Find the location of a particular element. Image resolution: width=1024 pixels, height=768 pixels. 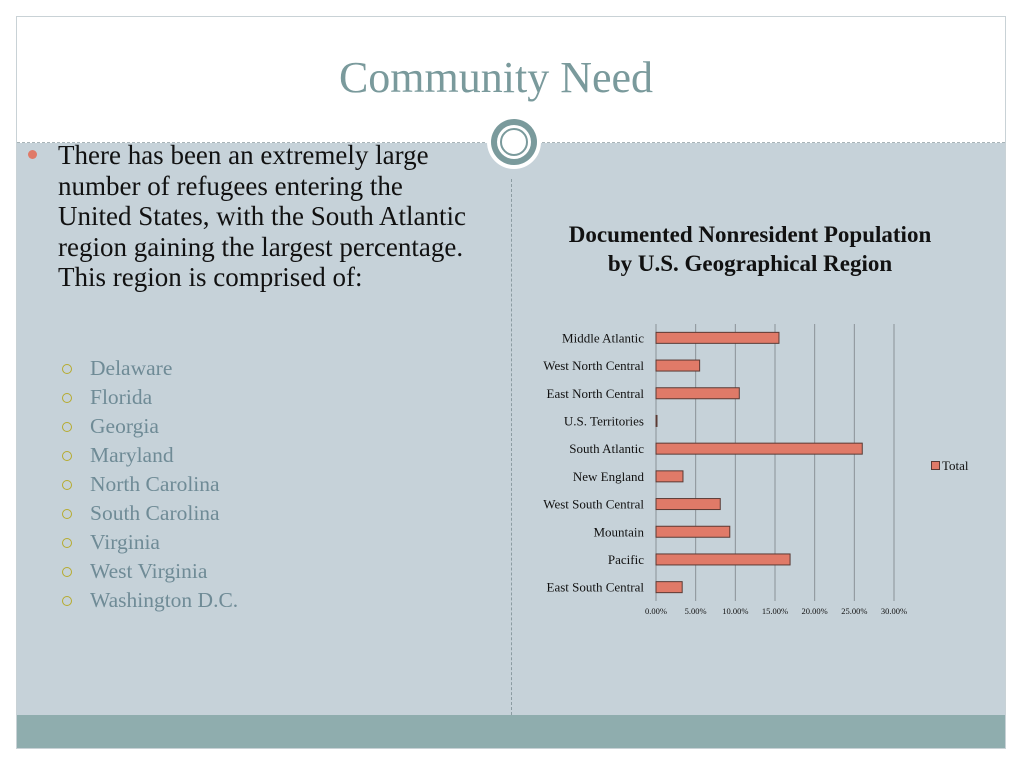

bullet-dot-icon is located at coordinates (32, 154).